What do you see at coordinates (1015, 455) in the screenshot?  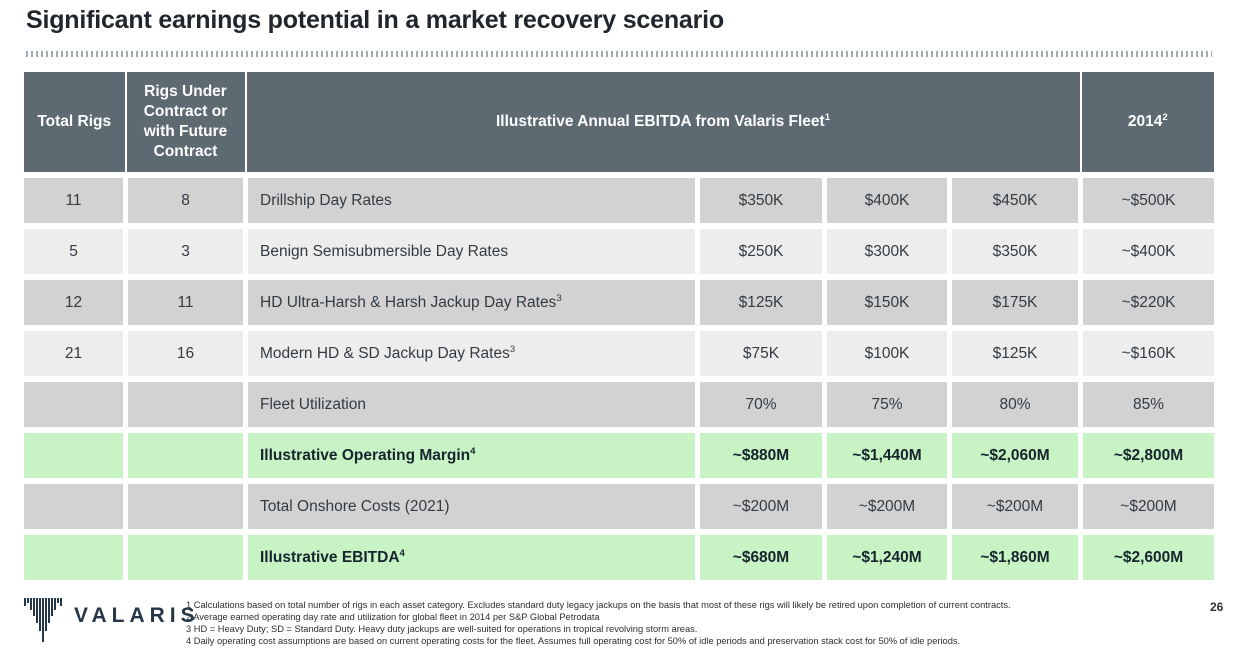 I see `cell-value: ~$2,060M` at bounding box center [1015, 455].